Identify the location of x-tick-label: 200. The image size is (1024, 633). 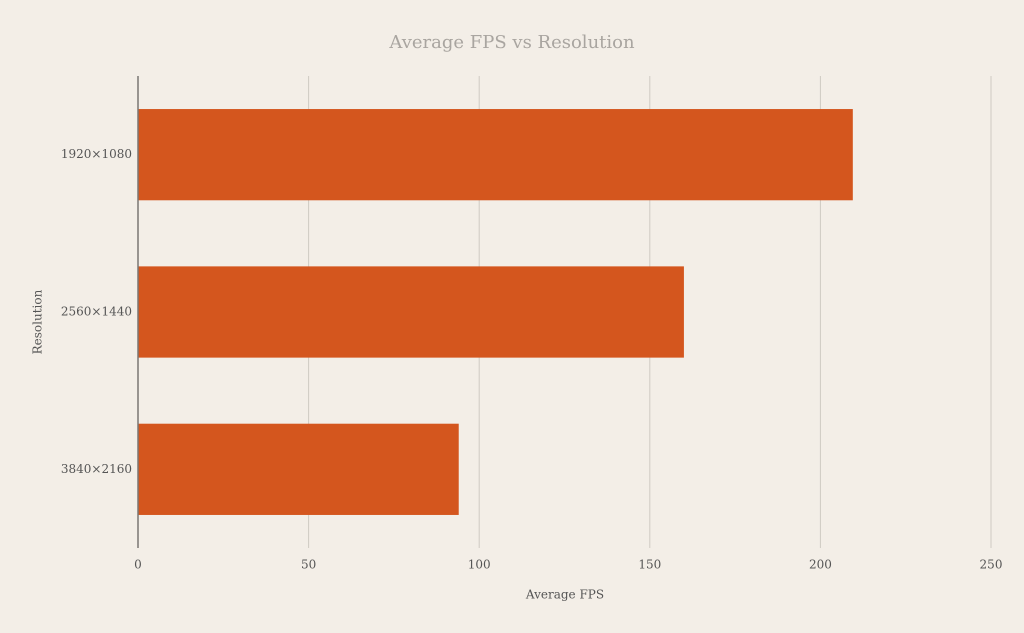
(820, 565).